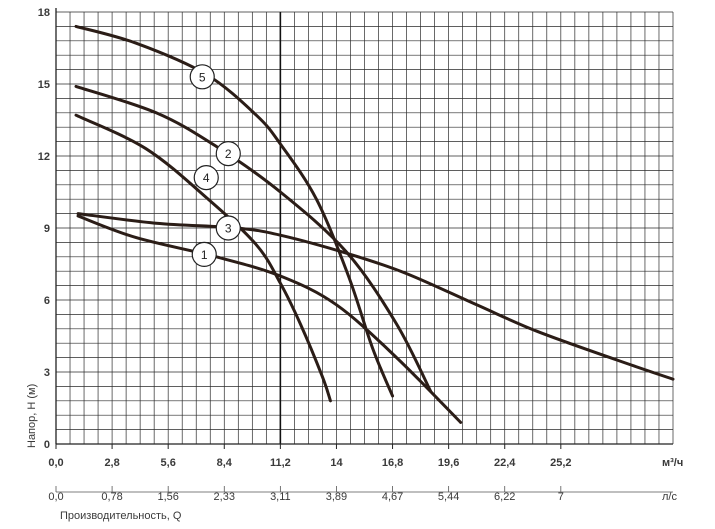  What do you see at coordinates (111, 463) in the screenshot?
I see `x-tick-label: 2,8` at bounding box center [111, 463].